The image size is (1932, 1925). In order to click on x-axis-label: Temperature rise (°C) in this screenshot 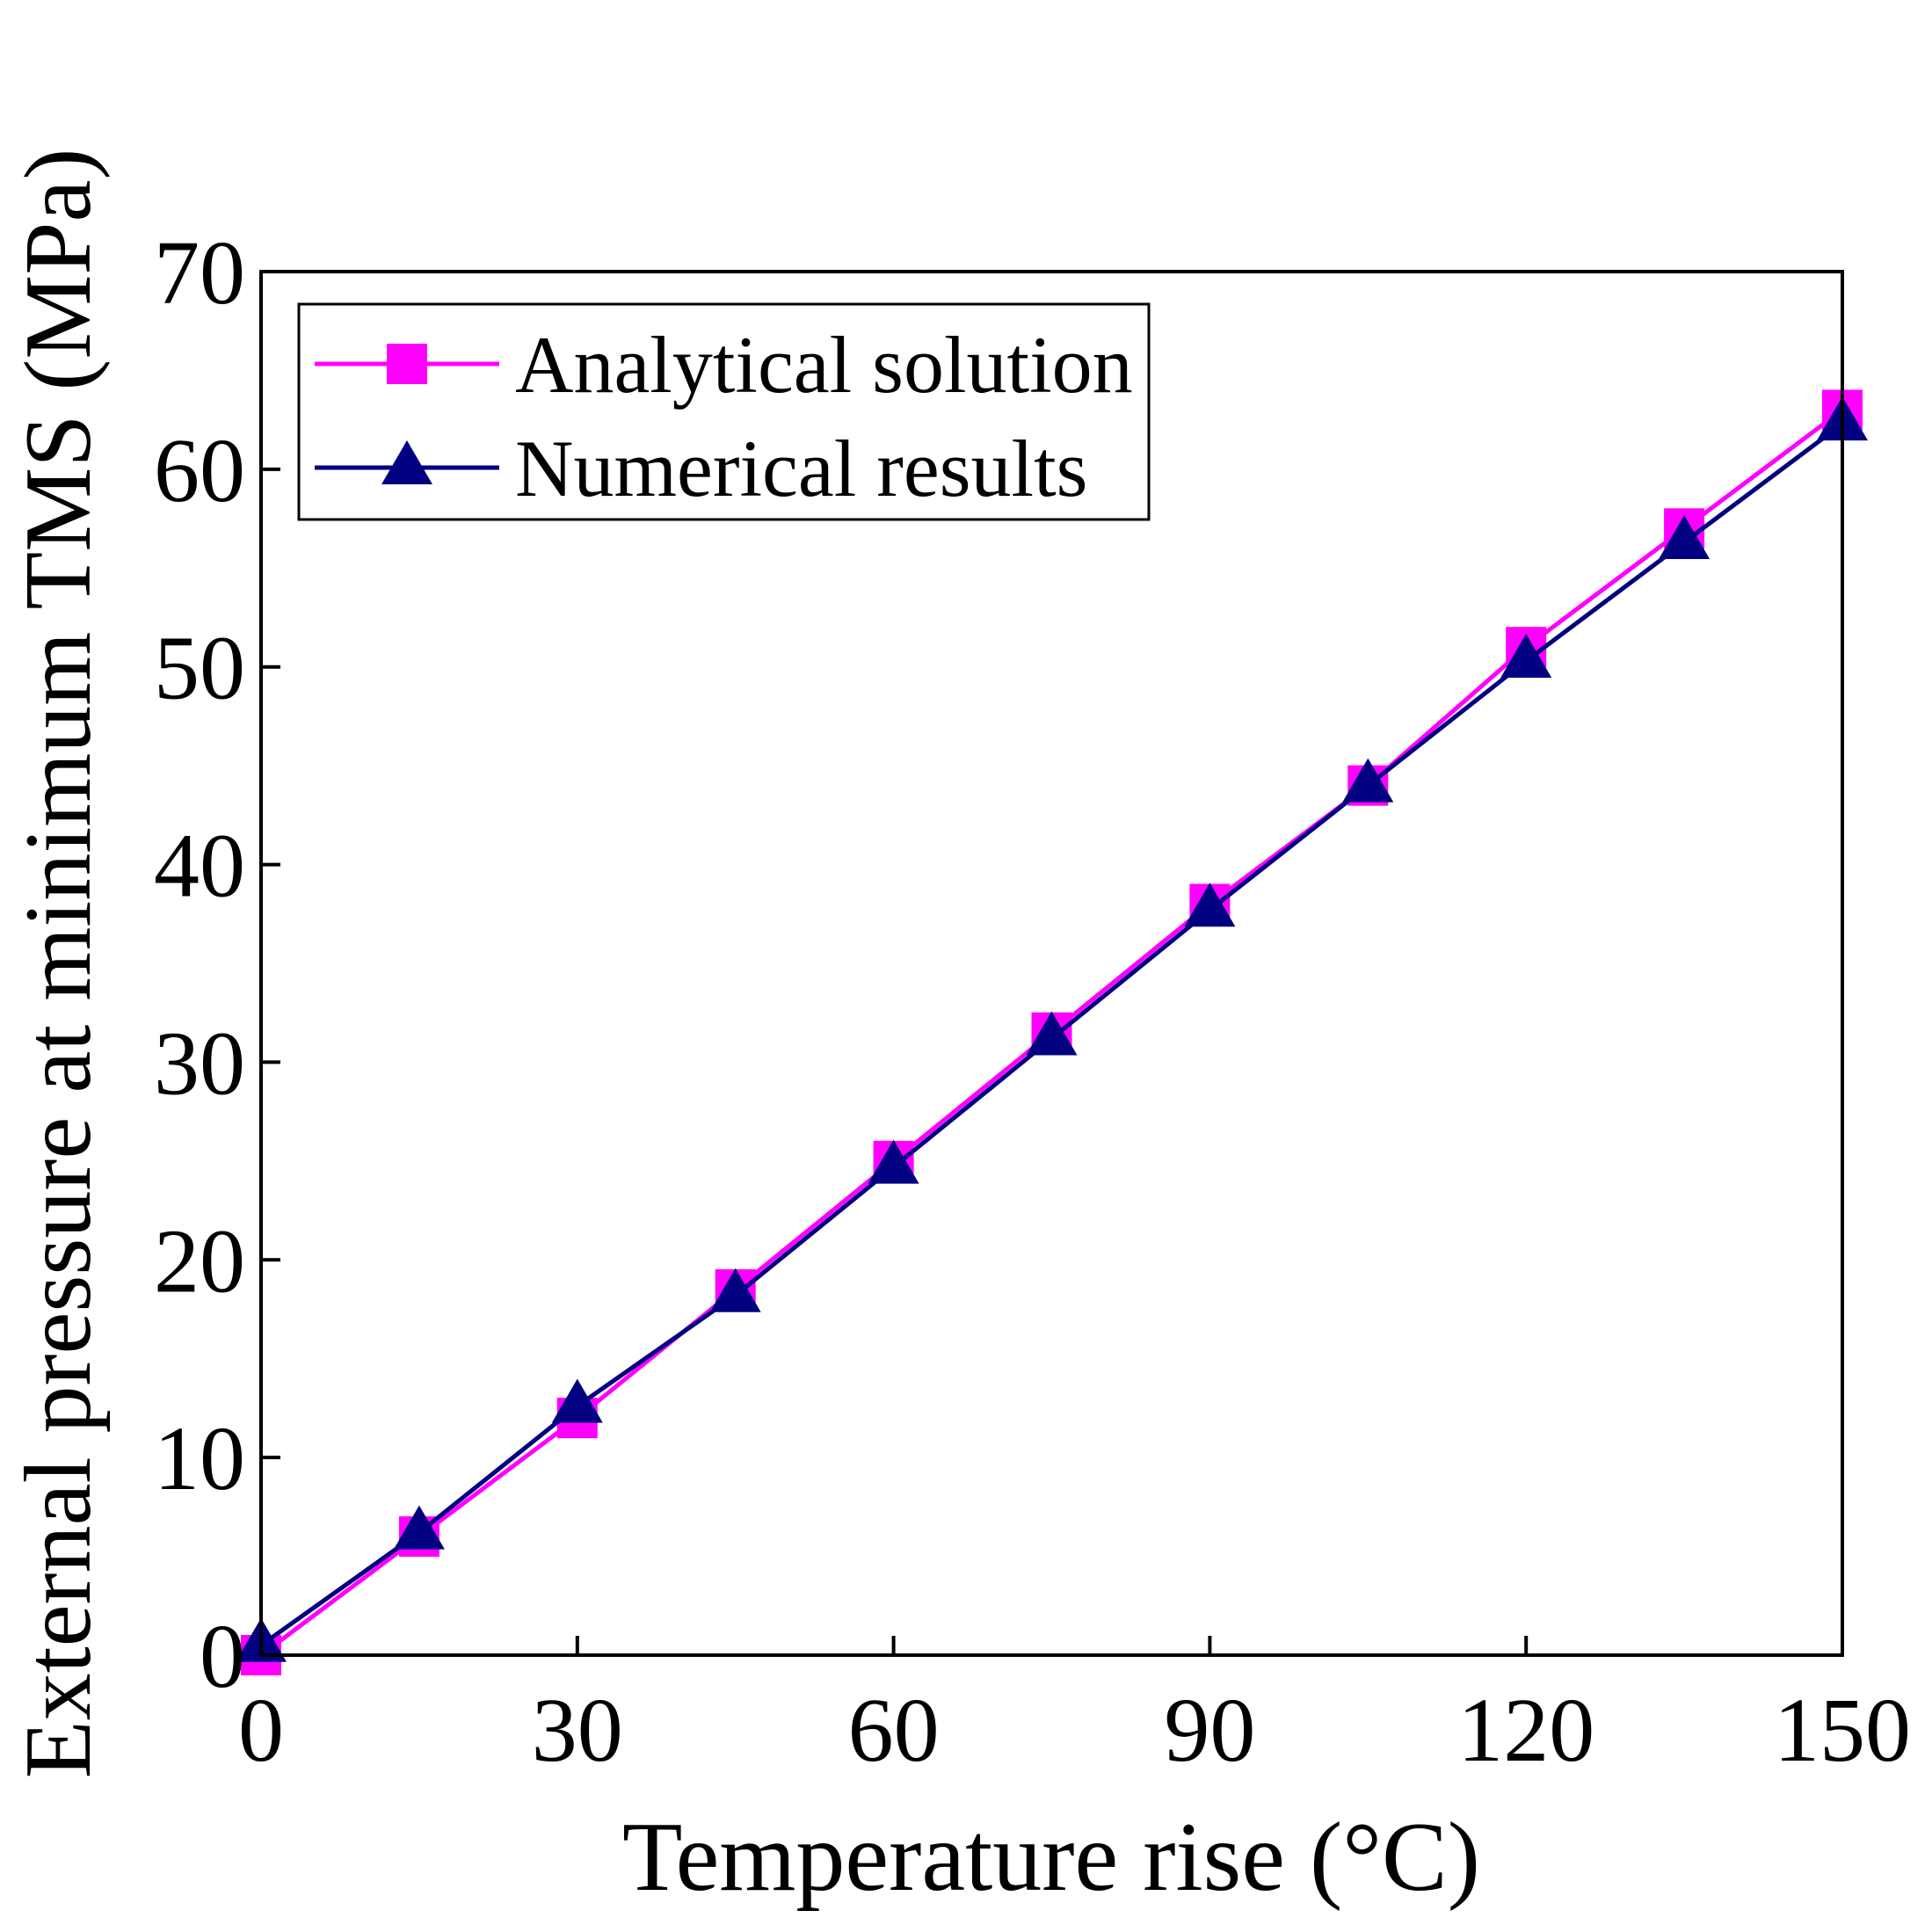, I will do `click(1051, 1857)`.